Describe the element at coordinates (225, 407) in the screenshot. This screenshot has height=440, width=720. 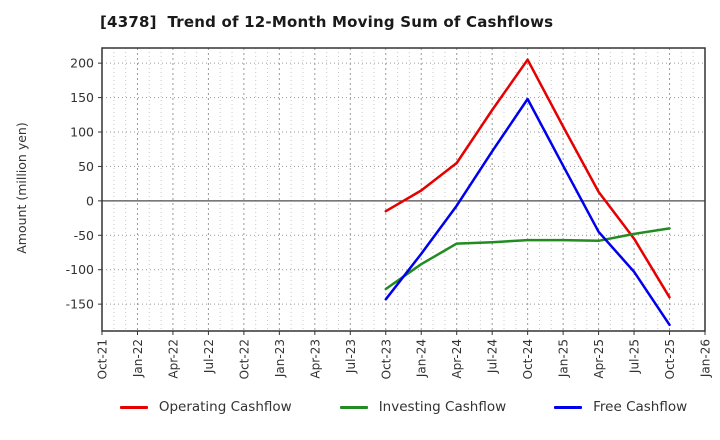
I see `legend-label: Operating Cashflow` at that location.